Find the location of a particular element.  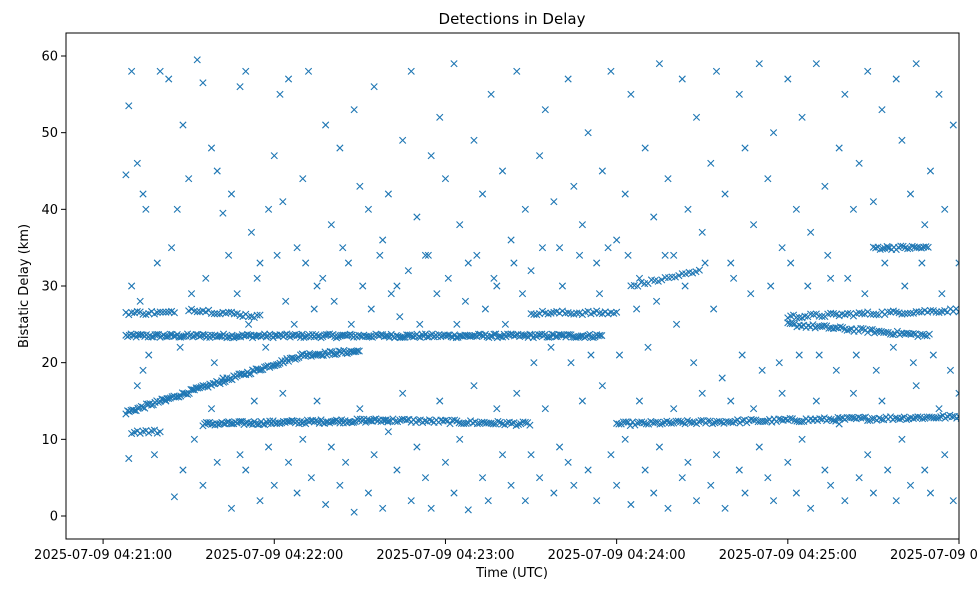

chart-title: Detections in Delay is located at coordinates (512, 19).